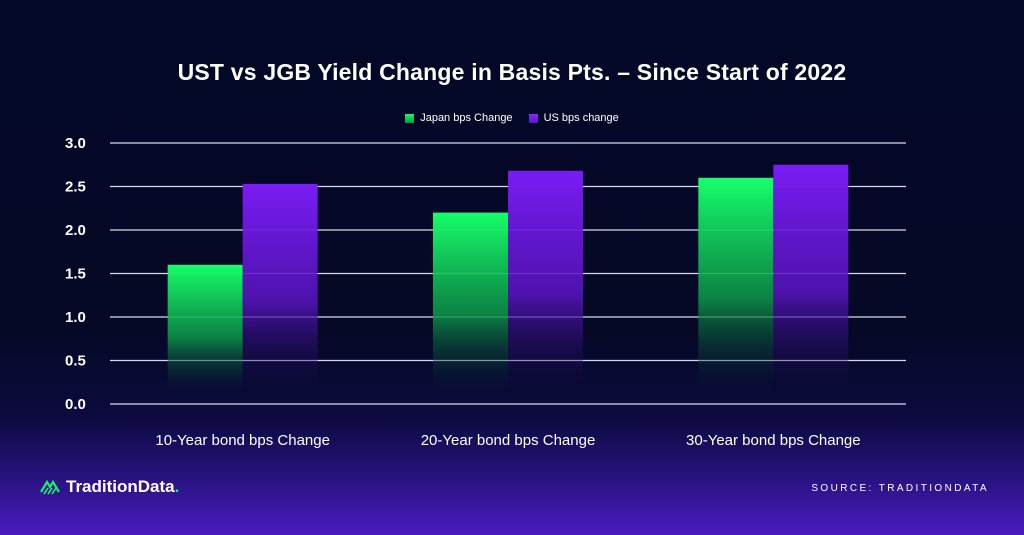 The width and height of the screenshot is (1024, 535). I want to click on tradition-logo-icon, so click(50, 487).